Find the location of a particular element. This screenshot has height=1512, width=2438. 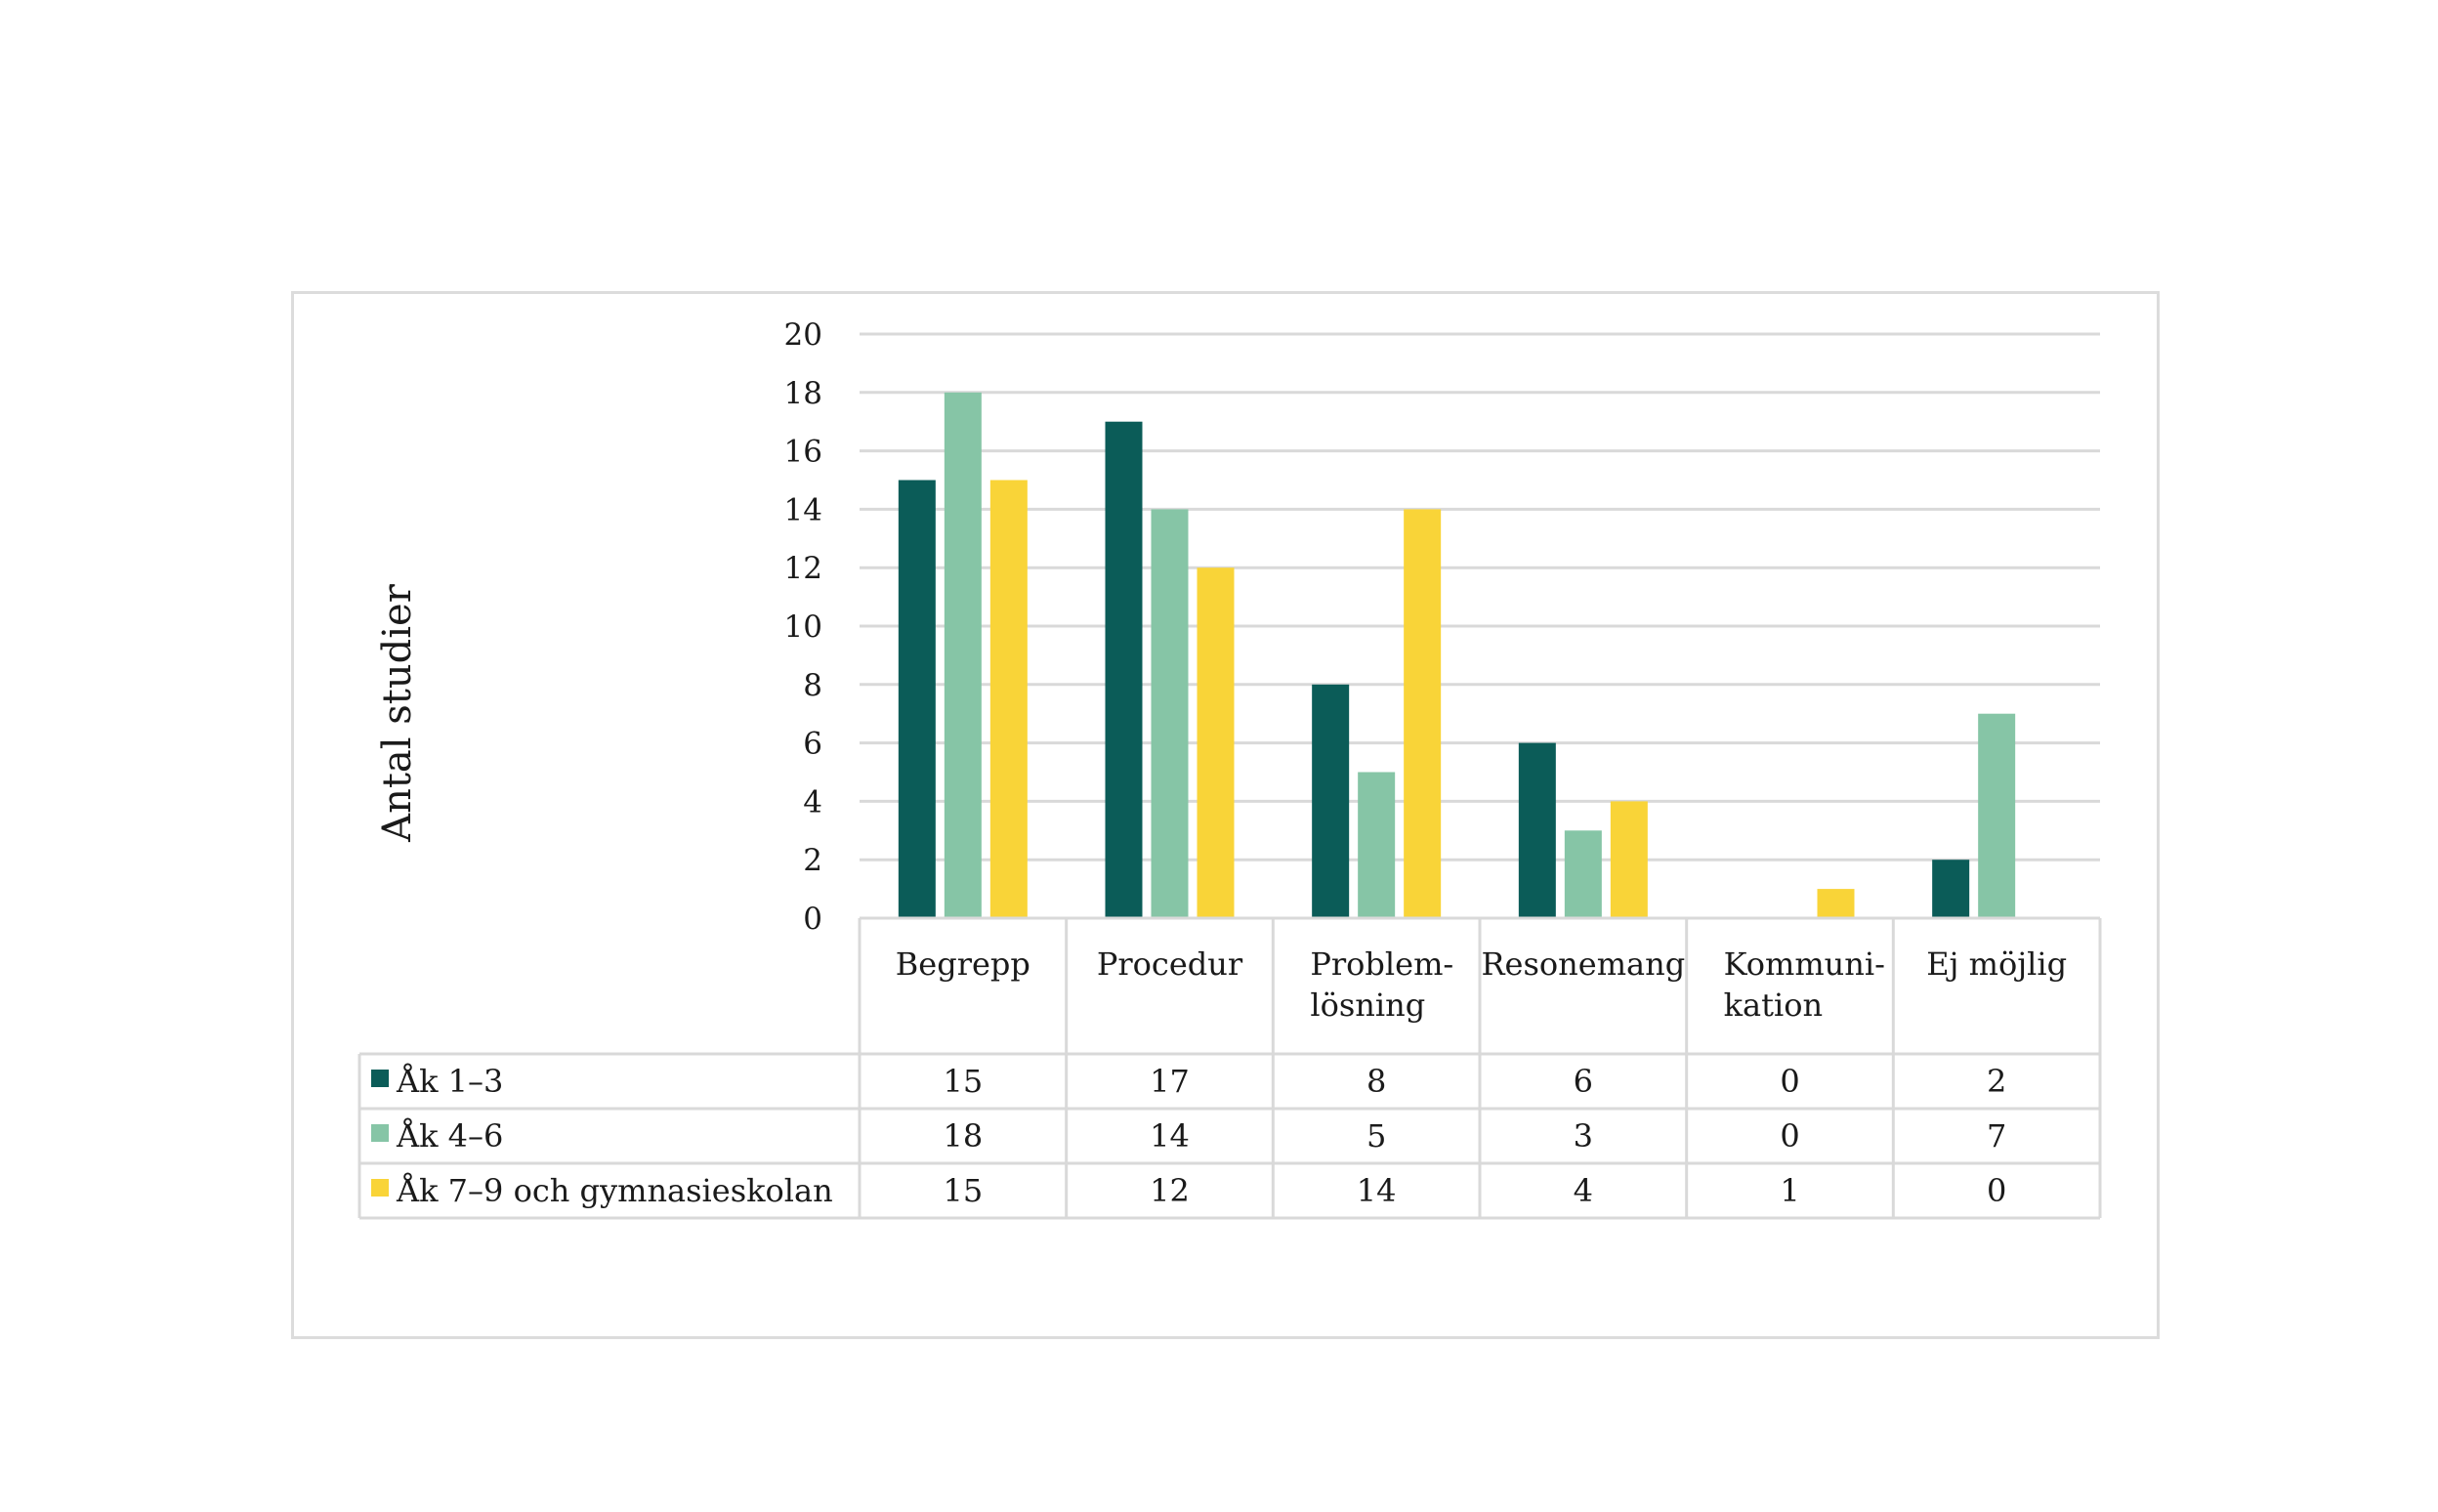

x-tick-label: Problem- is located at coordinates (1381, 964).